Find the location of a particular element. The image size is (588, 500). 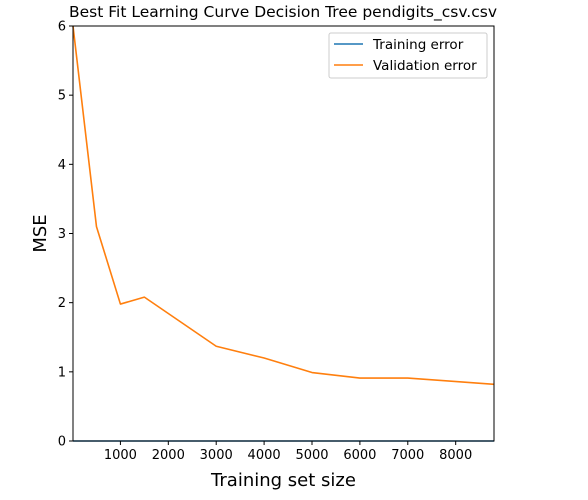

y-tick-label: 3 is located at coordinates (62, 234).